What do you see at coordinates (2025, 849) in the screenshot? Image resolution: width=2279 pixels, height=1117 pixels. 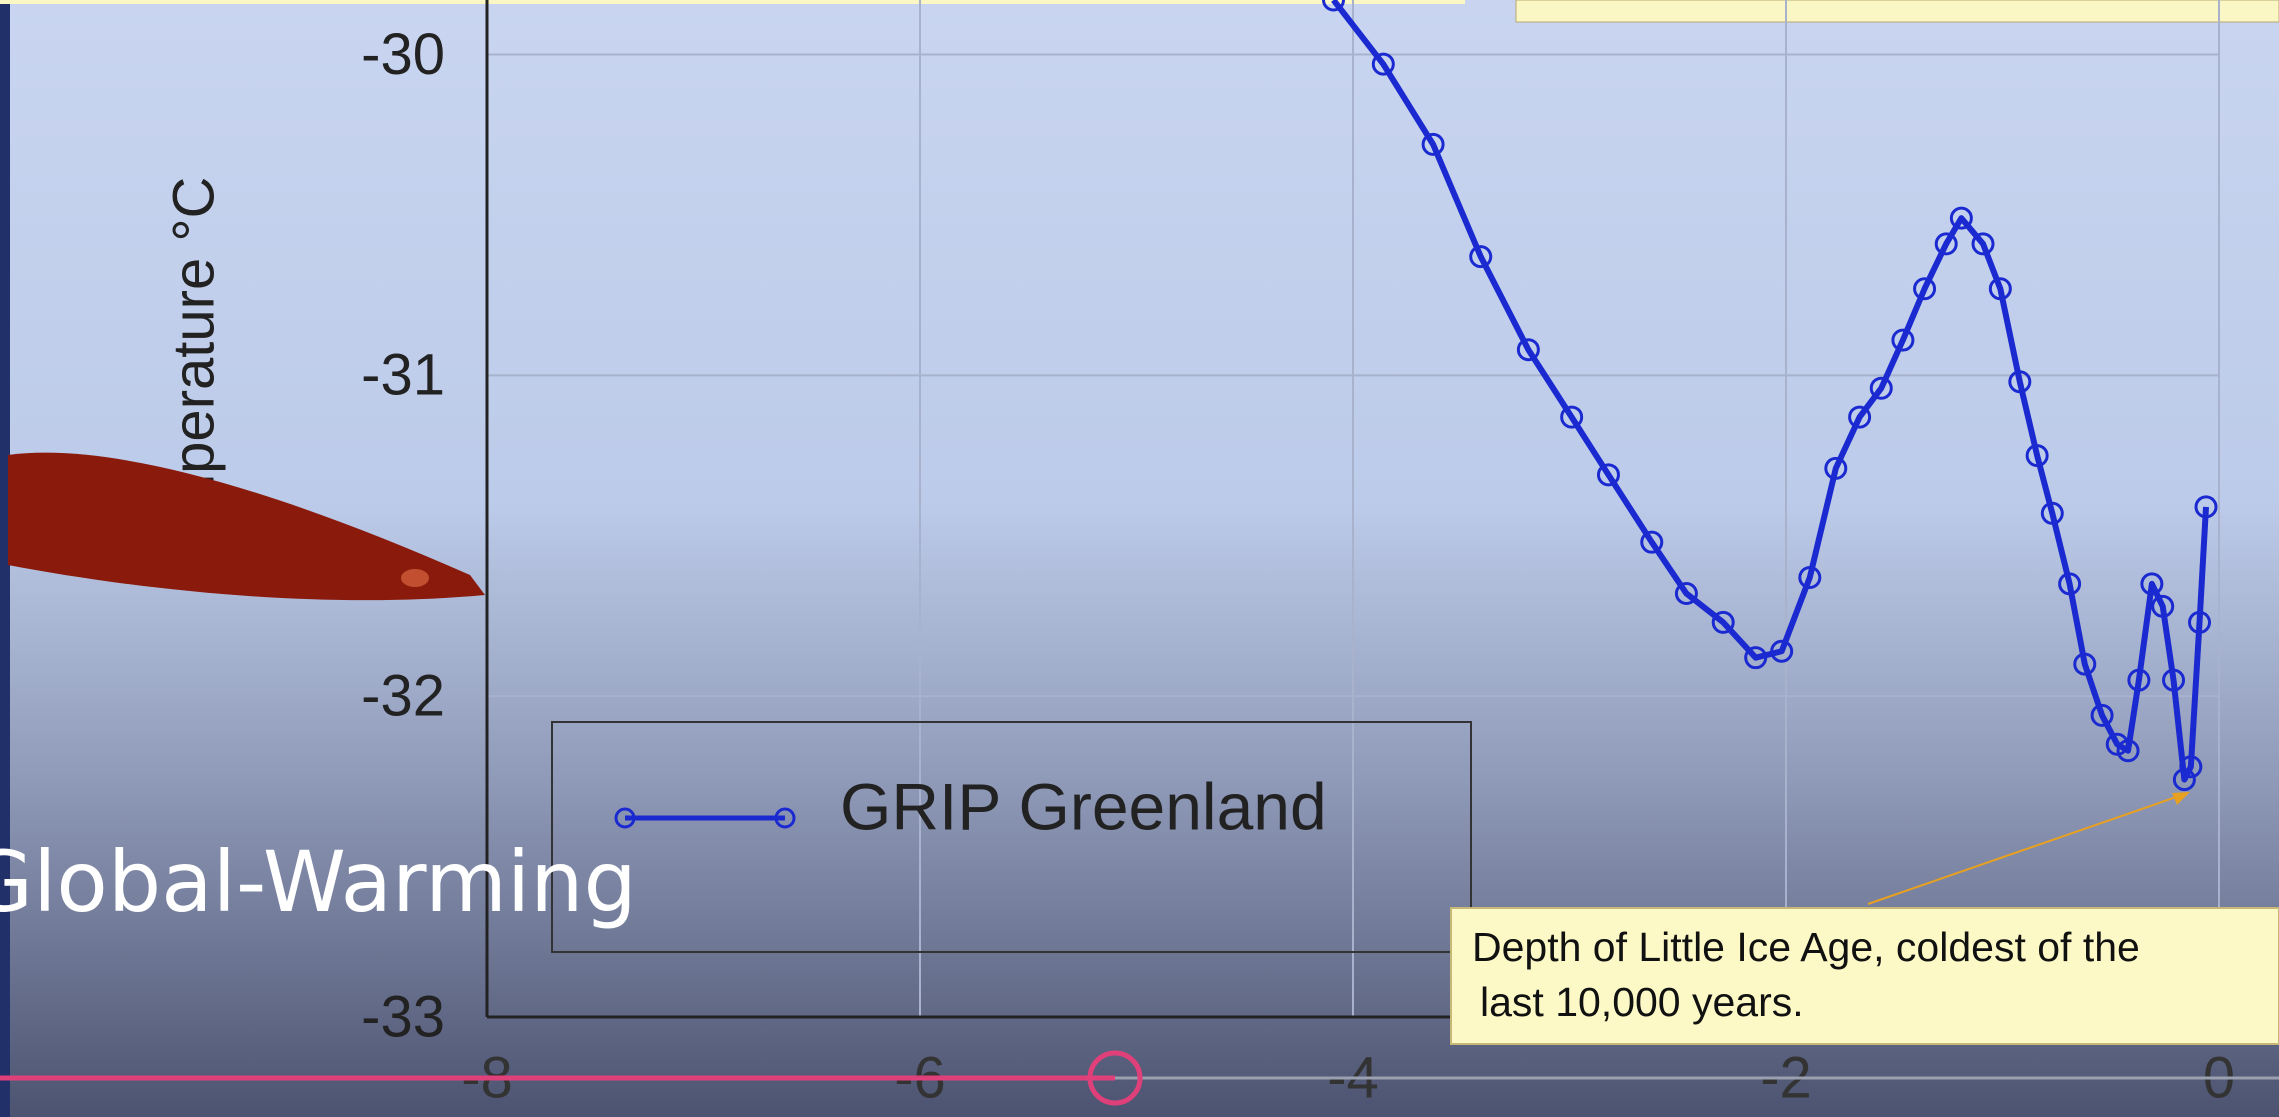 I see `annotation-arrow` at bounding box center [2025, 849].